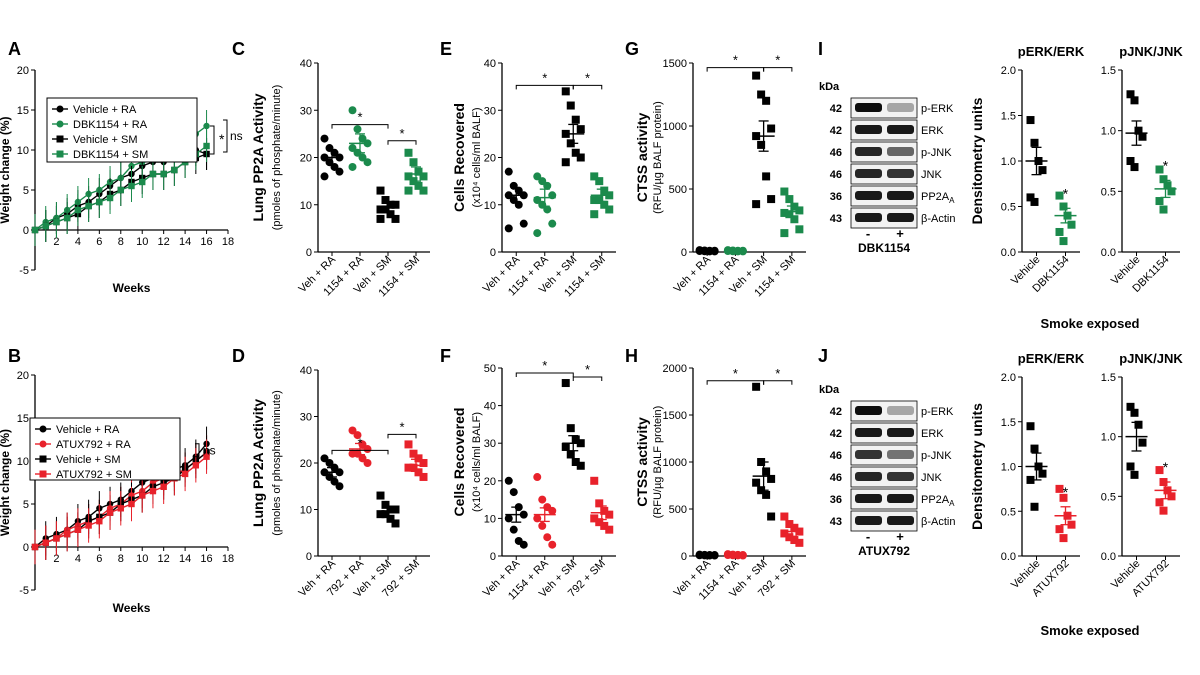 The height and width of the screenshot is (675, 1200). I want to click on y-axis-label: (pmoles of phosphate/minute), so click(277, 463).